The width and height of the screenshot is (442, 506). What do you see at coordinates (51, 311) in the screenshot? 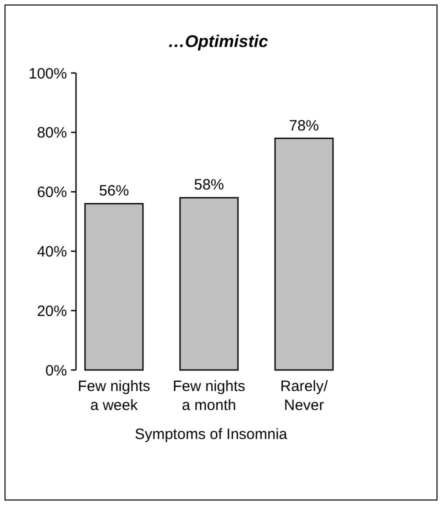
I see `y-tick-label: 20%` at bounding box center [51, 311].